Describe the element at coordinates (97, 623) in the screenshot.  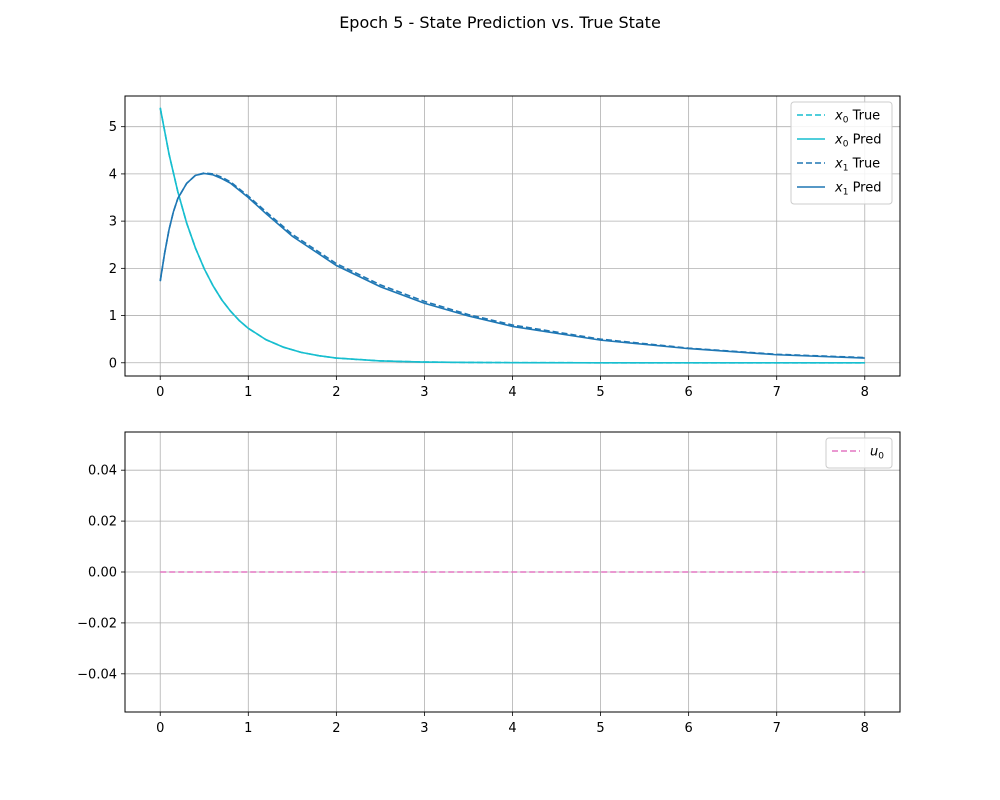
I see `y-tick-label: −0.02` at that location.